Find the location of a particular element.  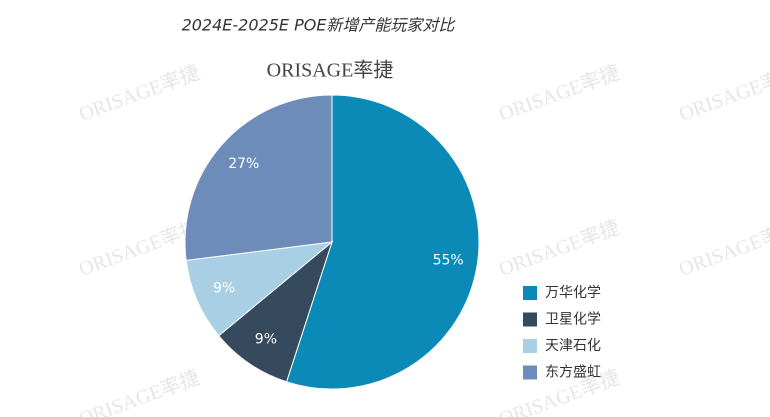

data-label: 27% is located at coordinates (243, 164).